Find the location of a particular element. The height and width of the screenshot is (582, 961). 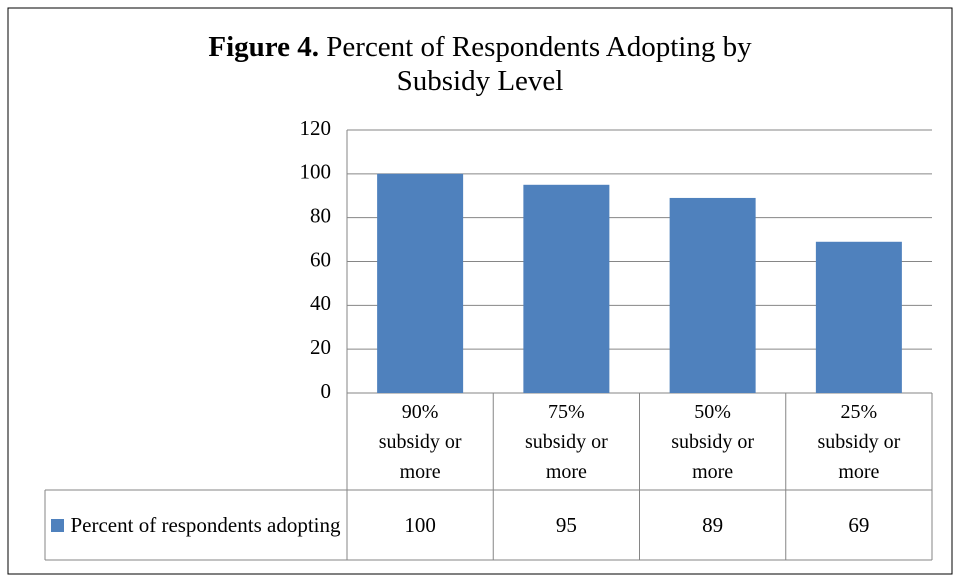

table-value-text: 95 is located at coordinates (566, 524).